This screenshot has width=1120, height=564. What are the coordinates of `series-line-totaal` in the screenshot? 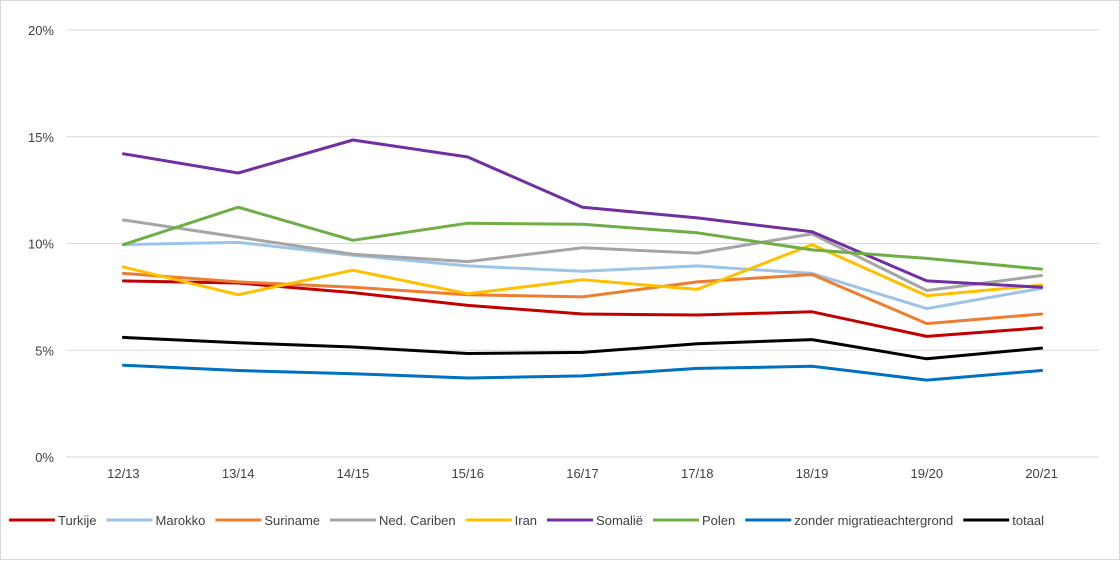 It's located at (582, 348).